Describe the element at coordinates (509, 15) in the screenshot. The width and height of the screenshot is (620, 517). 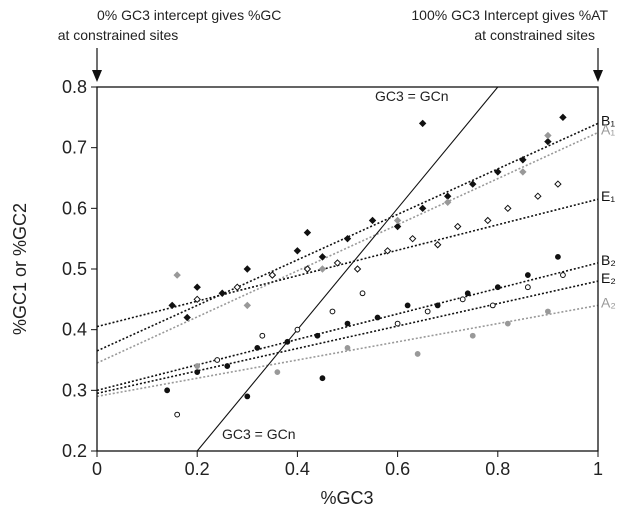
I see `annotation: 100% GC3 Intercept gives %AT` at that location.